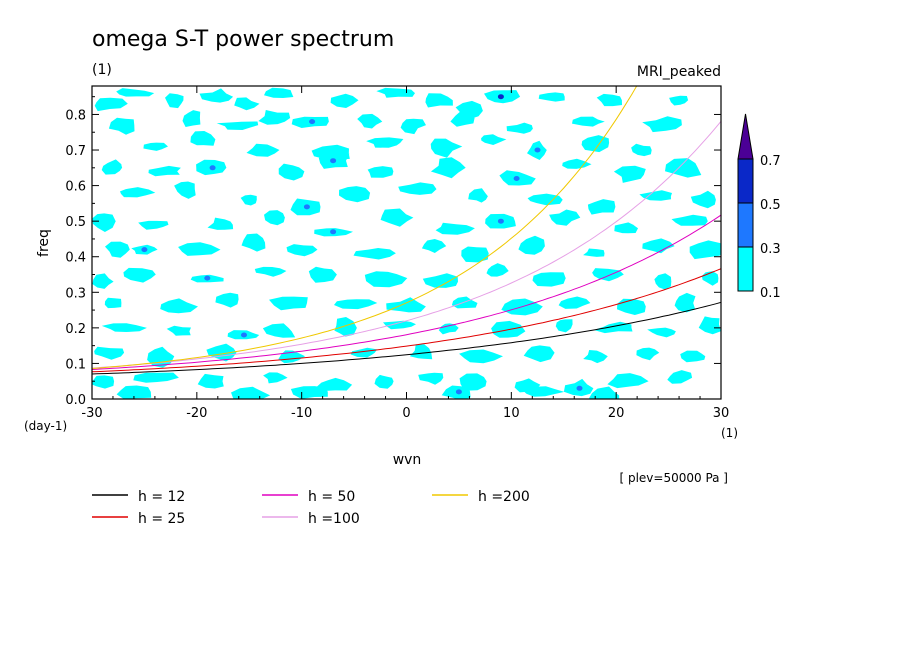  What do you see at coordinates (75, 187) in the screenshot?
I see `y-tick-label: 0.6` at bounding box center [75, 187].